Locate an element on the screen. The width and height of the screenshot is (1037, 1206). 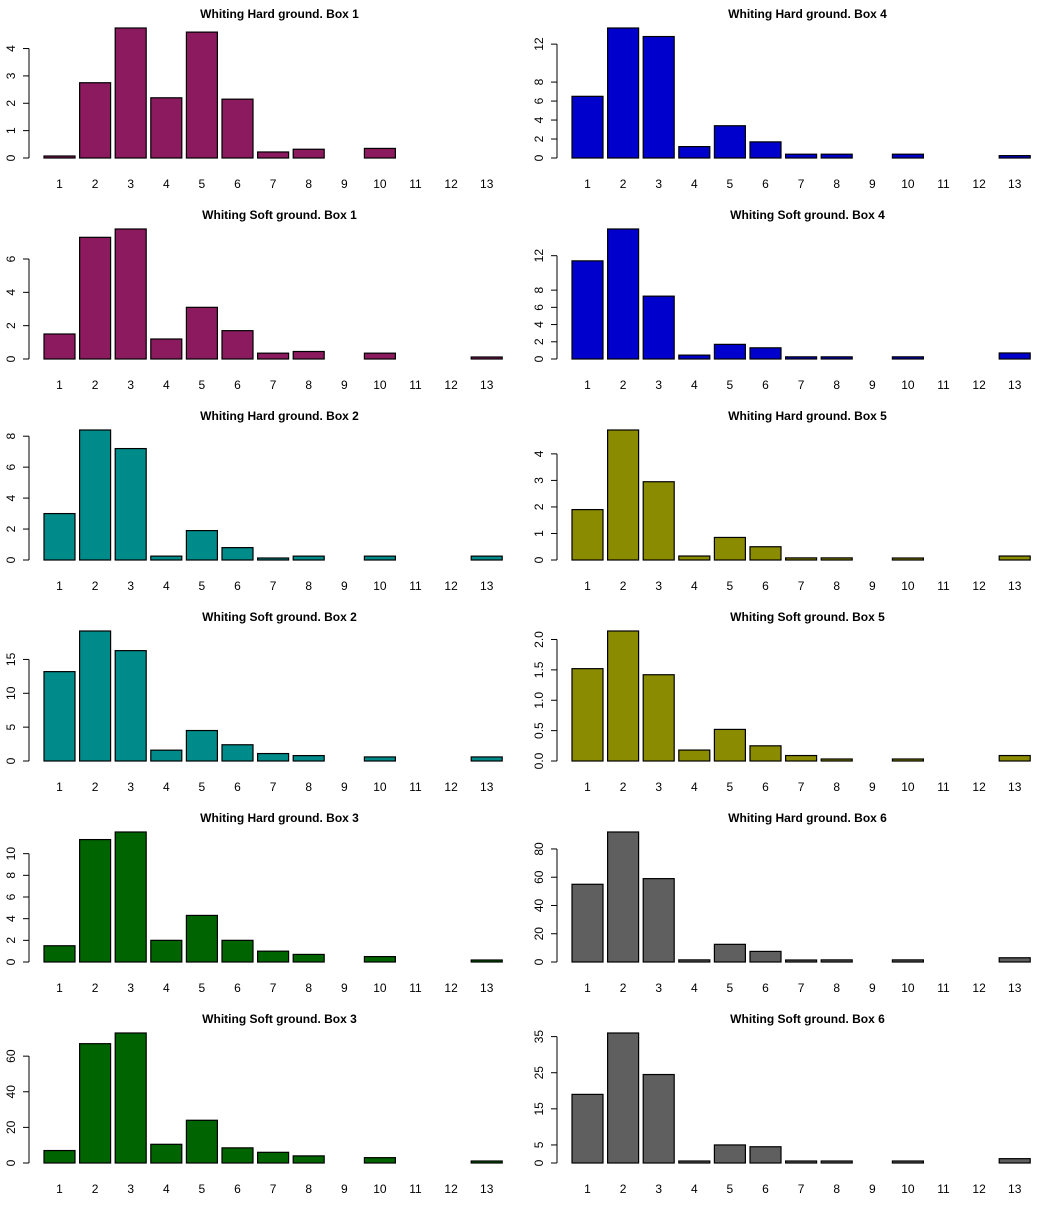
y-tick-label: 5 is located at coordinates (539, 1144).